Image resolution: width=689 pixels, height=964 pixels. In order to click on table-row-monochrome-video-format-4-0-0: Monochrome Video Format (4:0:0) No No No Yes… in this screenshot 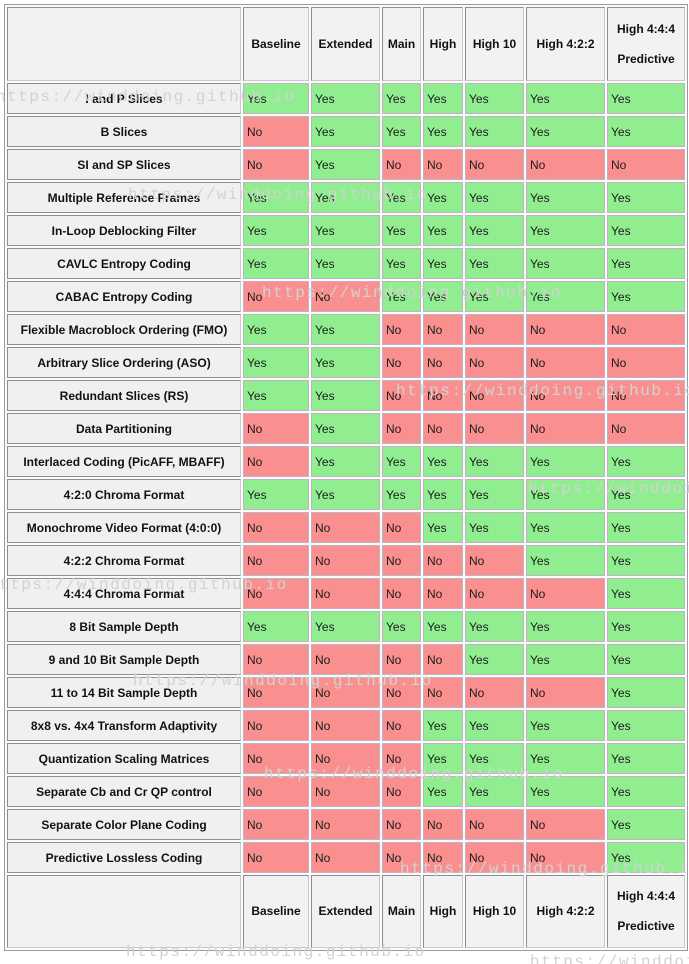, I will do `click(346, 527)`.